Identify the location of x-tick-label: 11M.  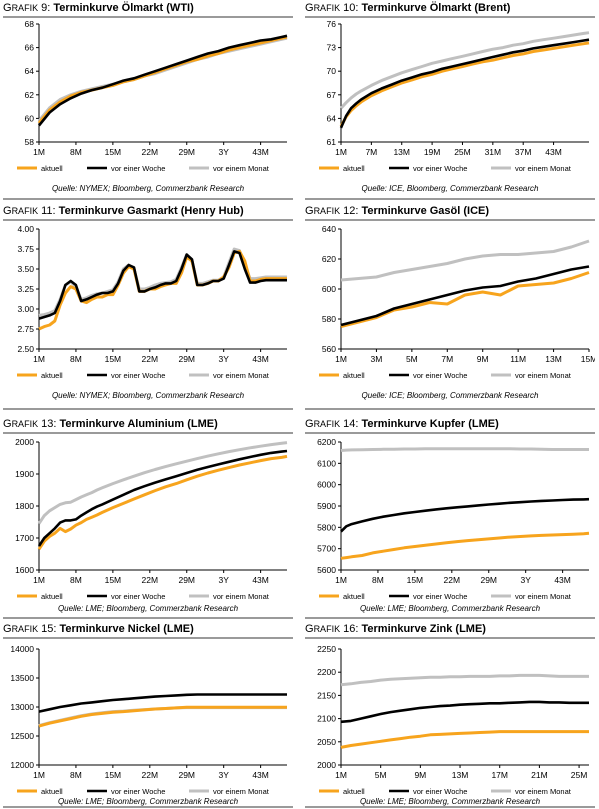
(518, 359).